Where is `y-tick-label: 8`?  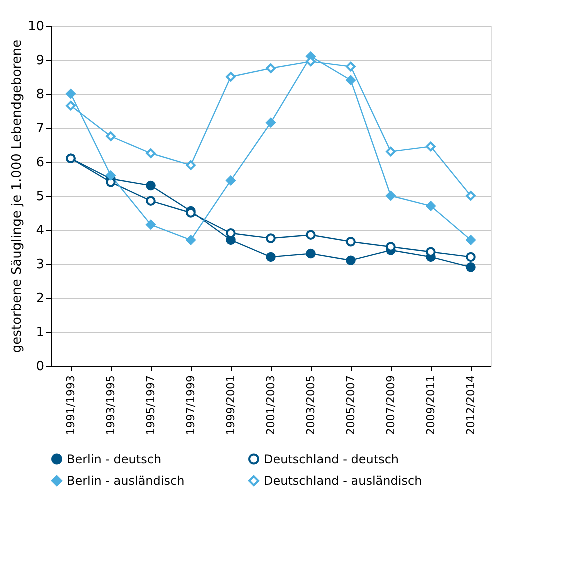 y-tick-label: 8 is located at coordinates (40, 95).